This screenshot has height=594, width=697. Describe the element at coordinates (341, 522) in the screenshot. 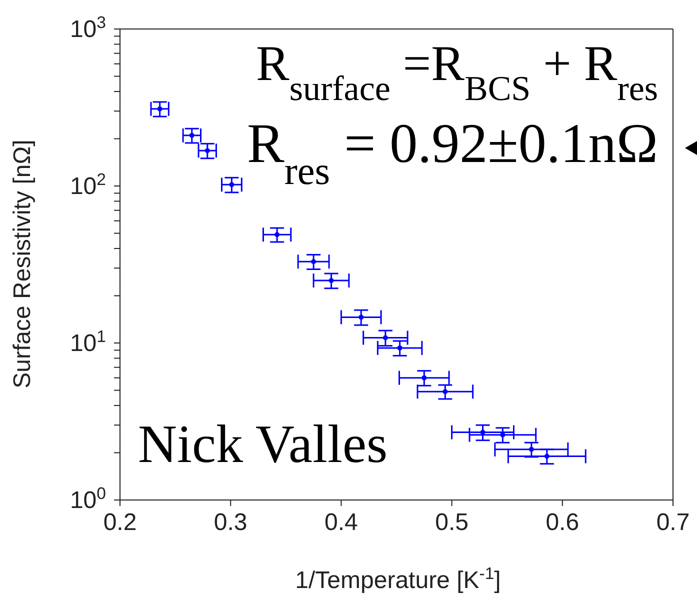

I see `x-tick-label: 0.4` at that location.